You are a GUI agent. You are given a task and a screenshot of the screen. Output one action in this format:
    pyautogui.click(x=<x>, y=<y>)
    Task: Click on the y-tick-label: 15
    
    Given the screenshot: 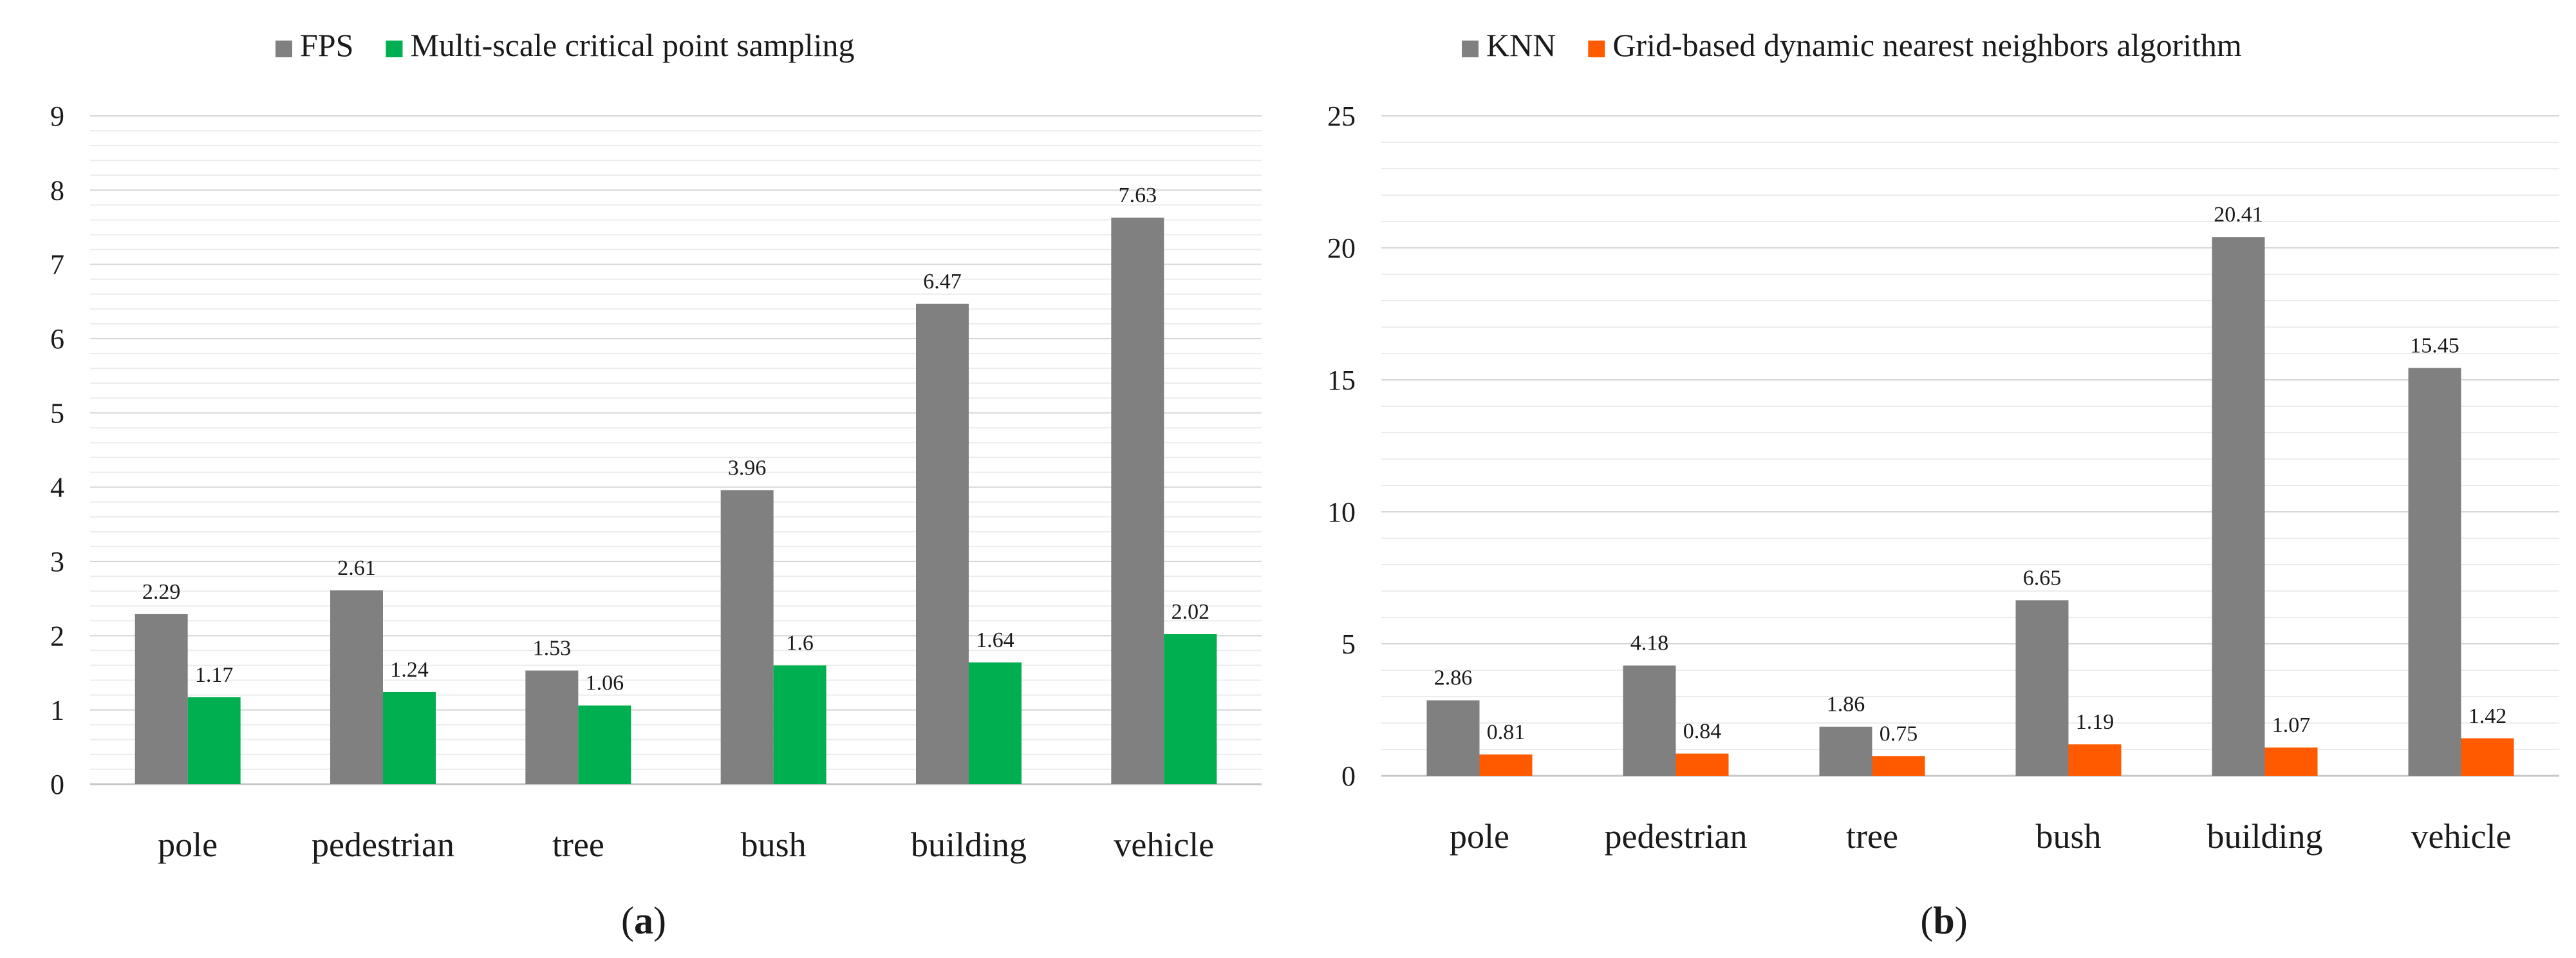 What is the action you would take?
    pyautogui.click(x=1341, y=380)
    